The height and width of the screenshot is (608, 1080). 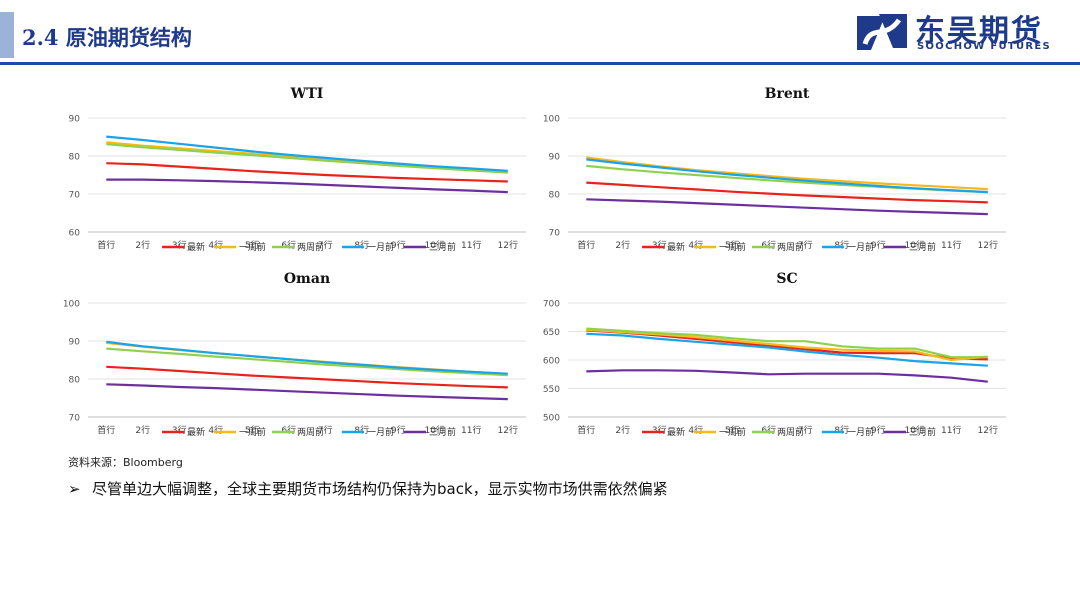 What do you see at coordinates (75, 343) in the screenshot?
I see `y-tick-label: 90` at bounding box center [75, 343].